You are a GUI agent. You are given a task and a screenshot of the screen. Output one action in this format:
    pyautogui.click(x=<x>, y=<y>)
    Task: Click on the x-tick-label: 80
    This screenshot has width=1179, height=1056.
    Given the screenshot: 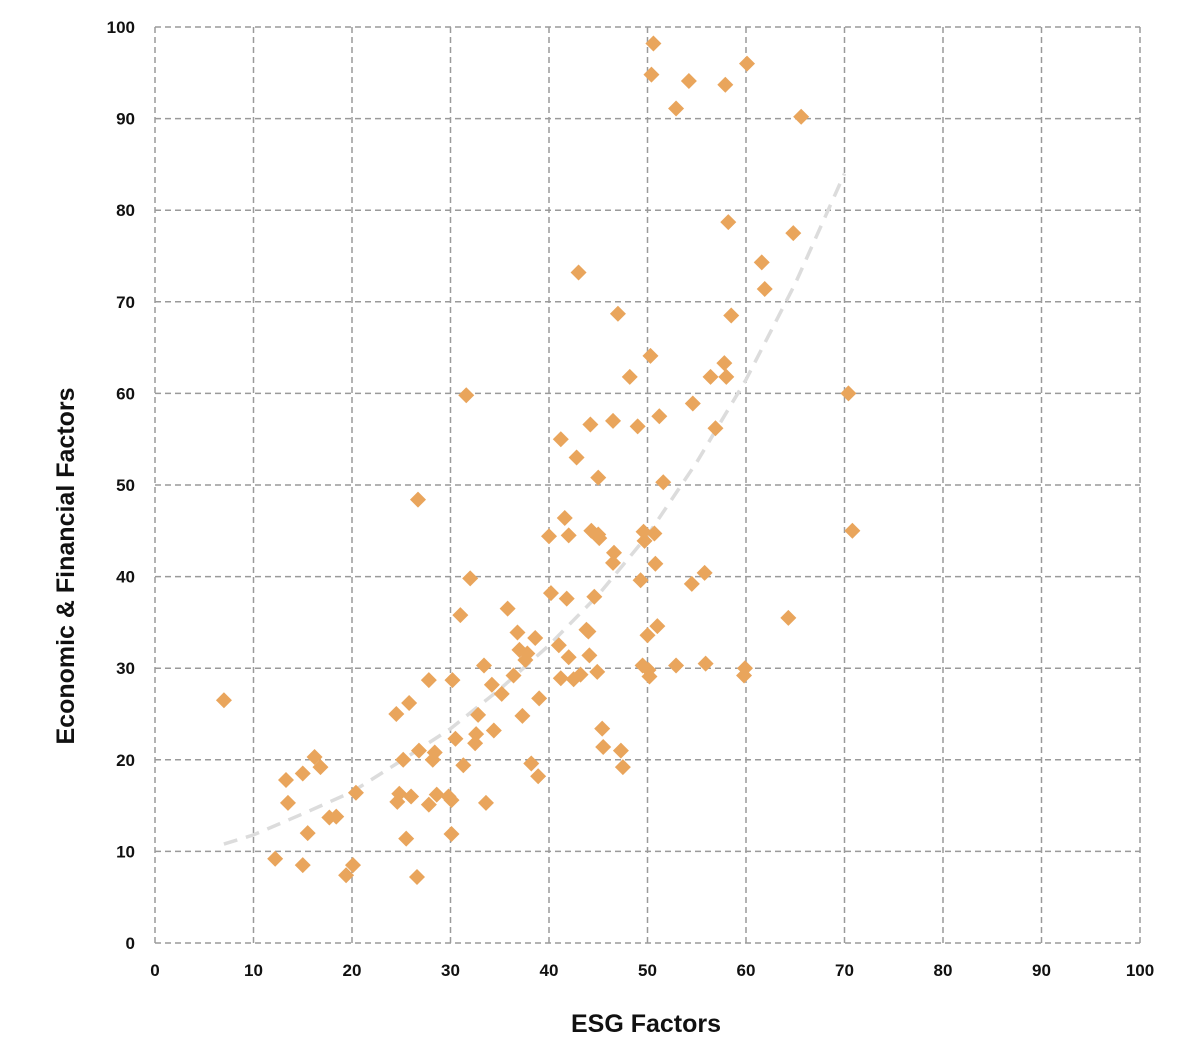 What is the action you would take?
    pyautogui.click(x=943, y=970)
    